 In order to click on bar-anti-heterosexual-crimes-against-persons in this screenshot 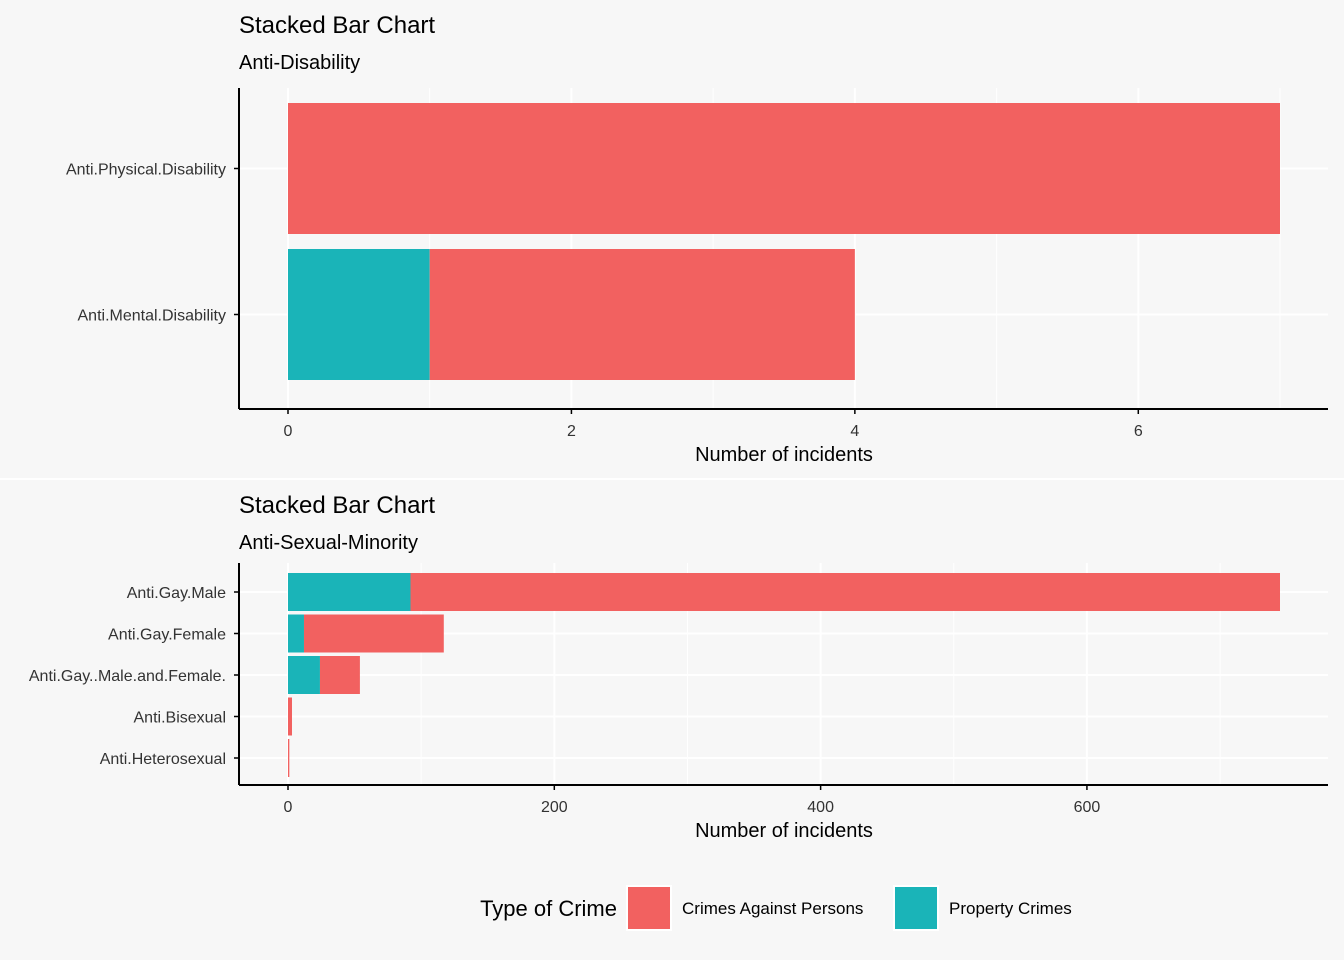, I will do `click(289, 758)`.